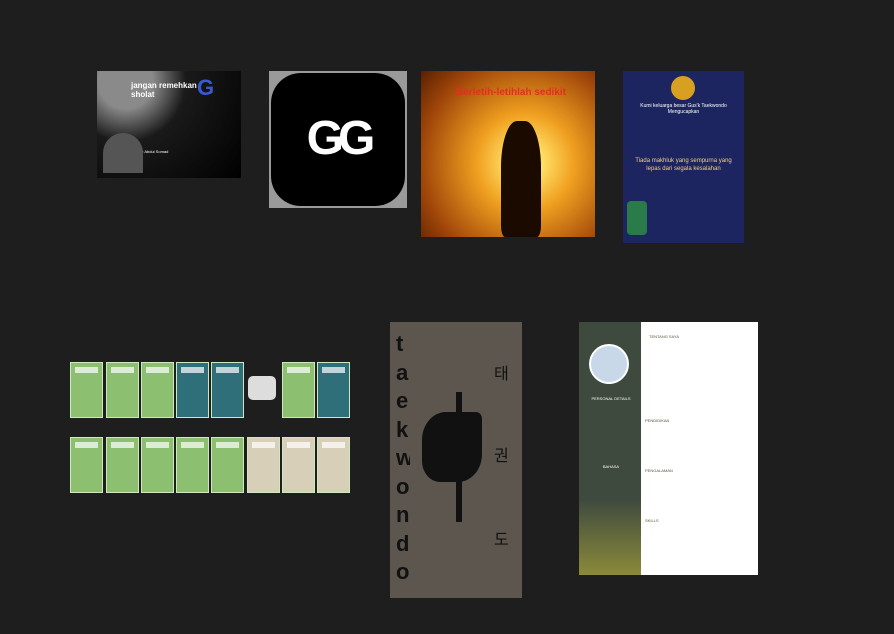 Image resolution: width=894 pixels, height=634 pixels. I want to click on hangul-3: 도, so click(501, 540).